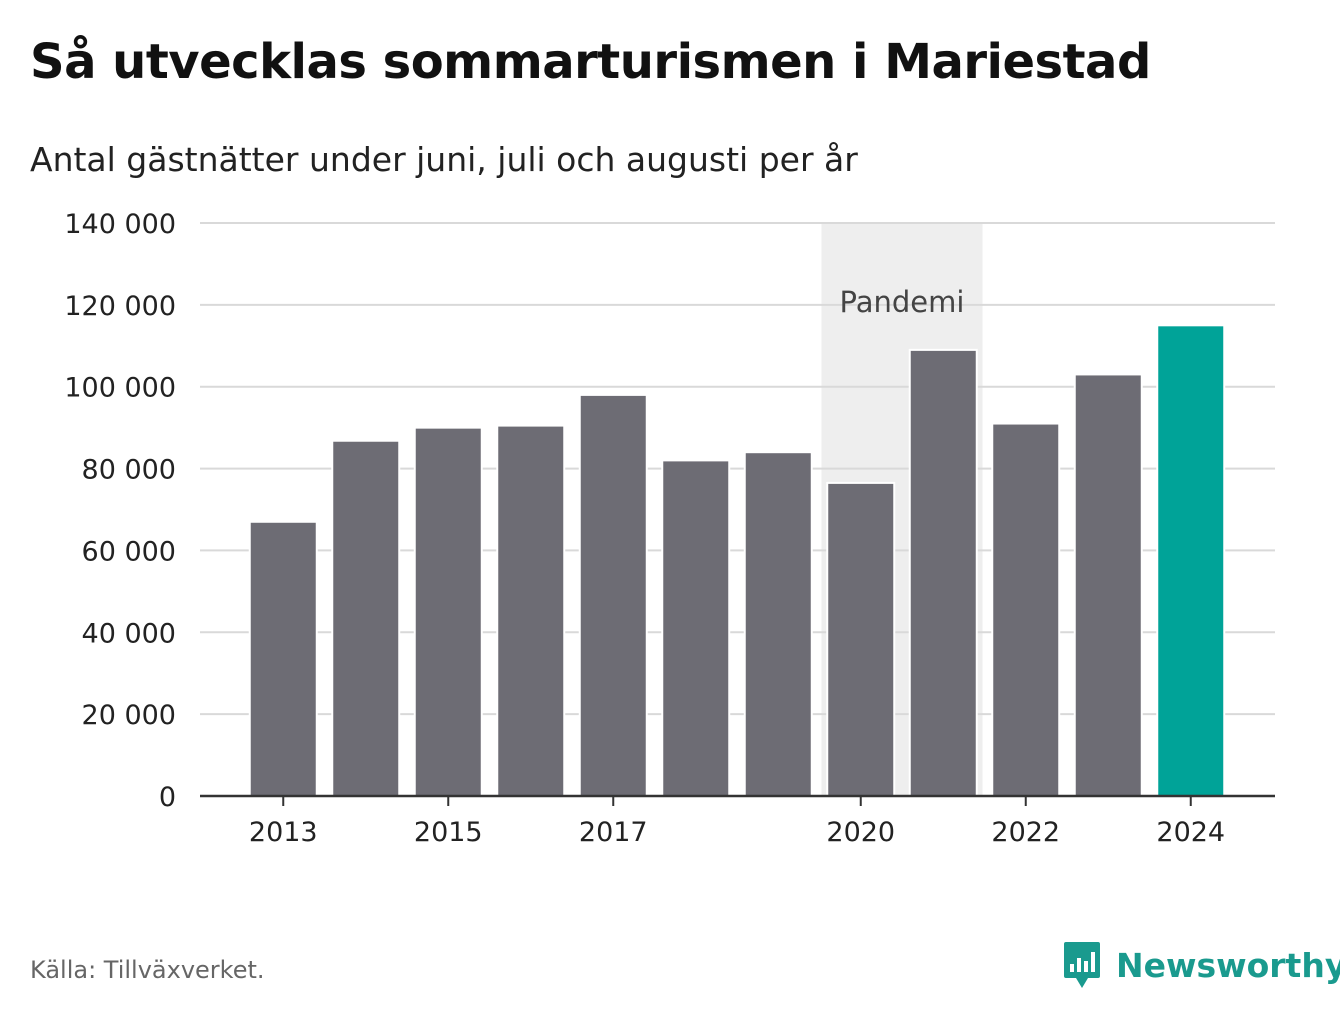  Describe the element at coordinates (613, 832) in the screenshot. I see `x-tick-label: 2017` at that location.